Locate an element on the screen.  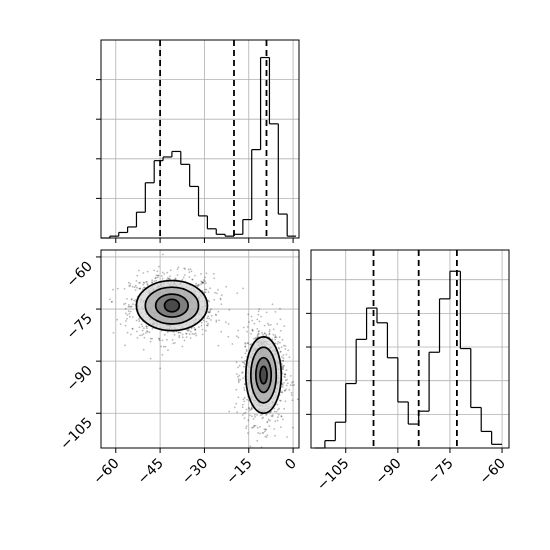
scatter-frame is located at coordinates (200, 349).